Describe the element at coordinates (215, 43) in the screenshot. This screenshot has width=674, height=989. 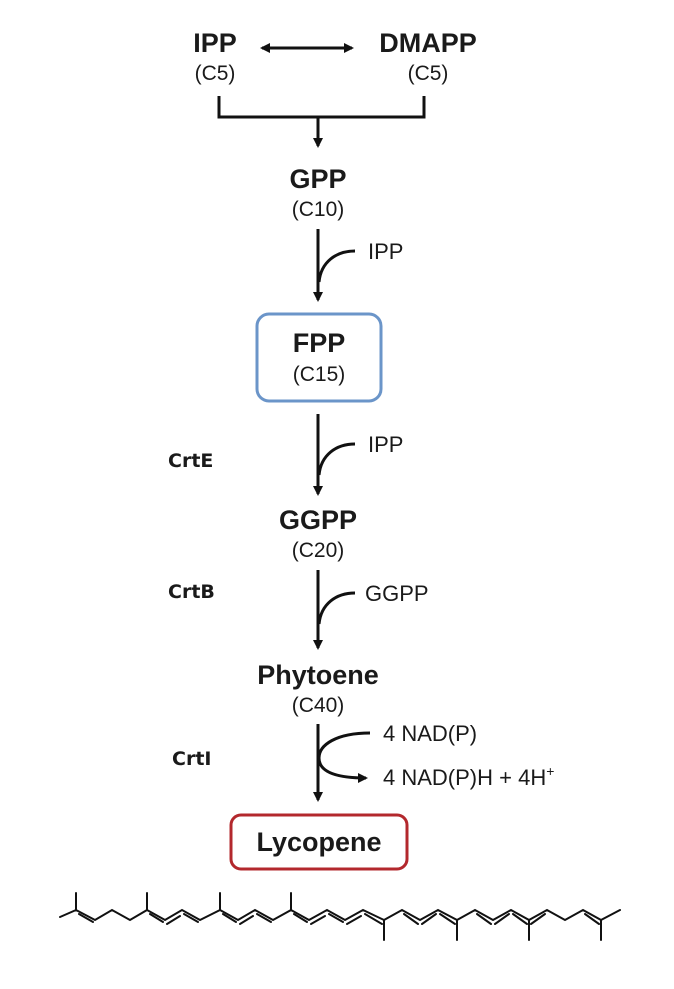
I see `ipp-label: IPP` at that location.